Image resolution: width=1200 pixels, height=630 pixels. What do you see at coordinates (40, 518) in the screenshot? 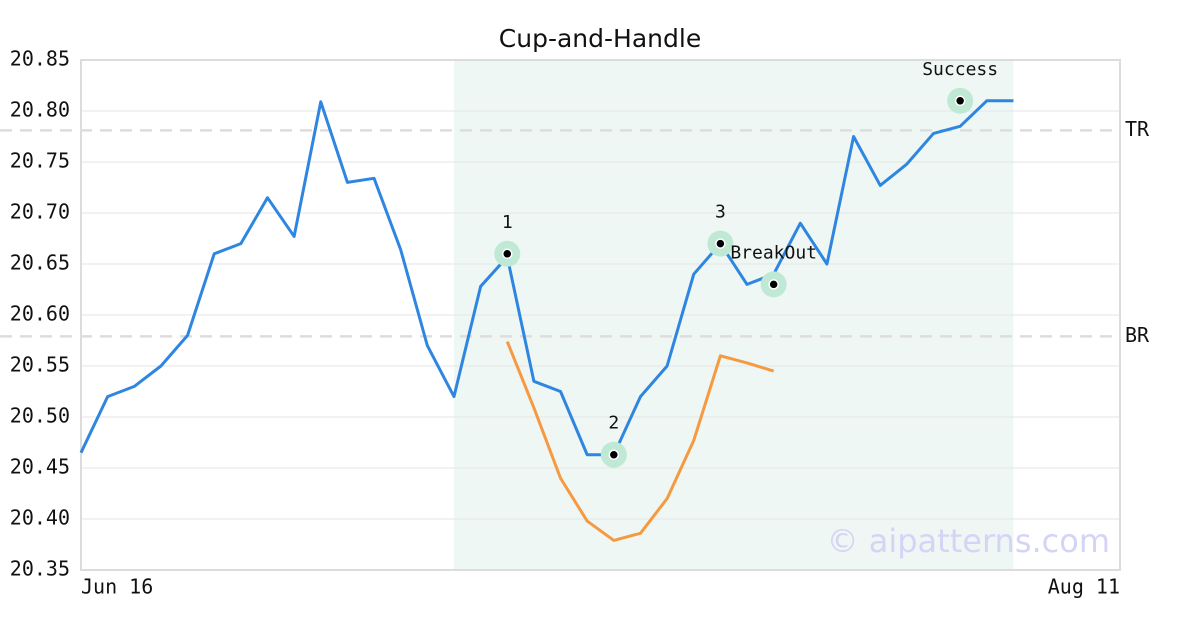
I see `y-tick-label: 20.40` at bounding box center [40, 518].